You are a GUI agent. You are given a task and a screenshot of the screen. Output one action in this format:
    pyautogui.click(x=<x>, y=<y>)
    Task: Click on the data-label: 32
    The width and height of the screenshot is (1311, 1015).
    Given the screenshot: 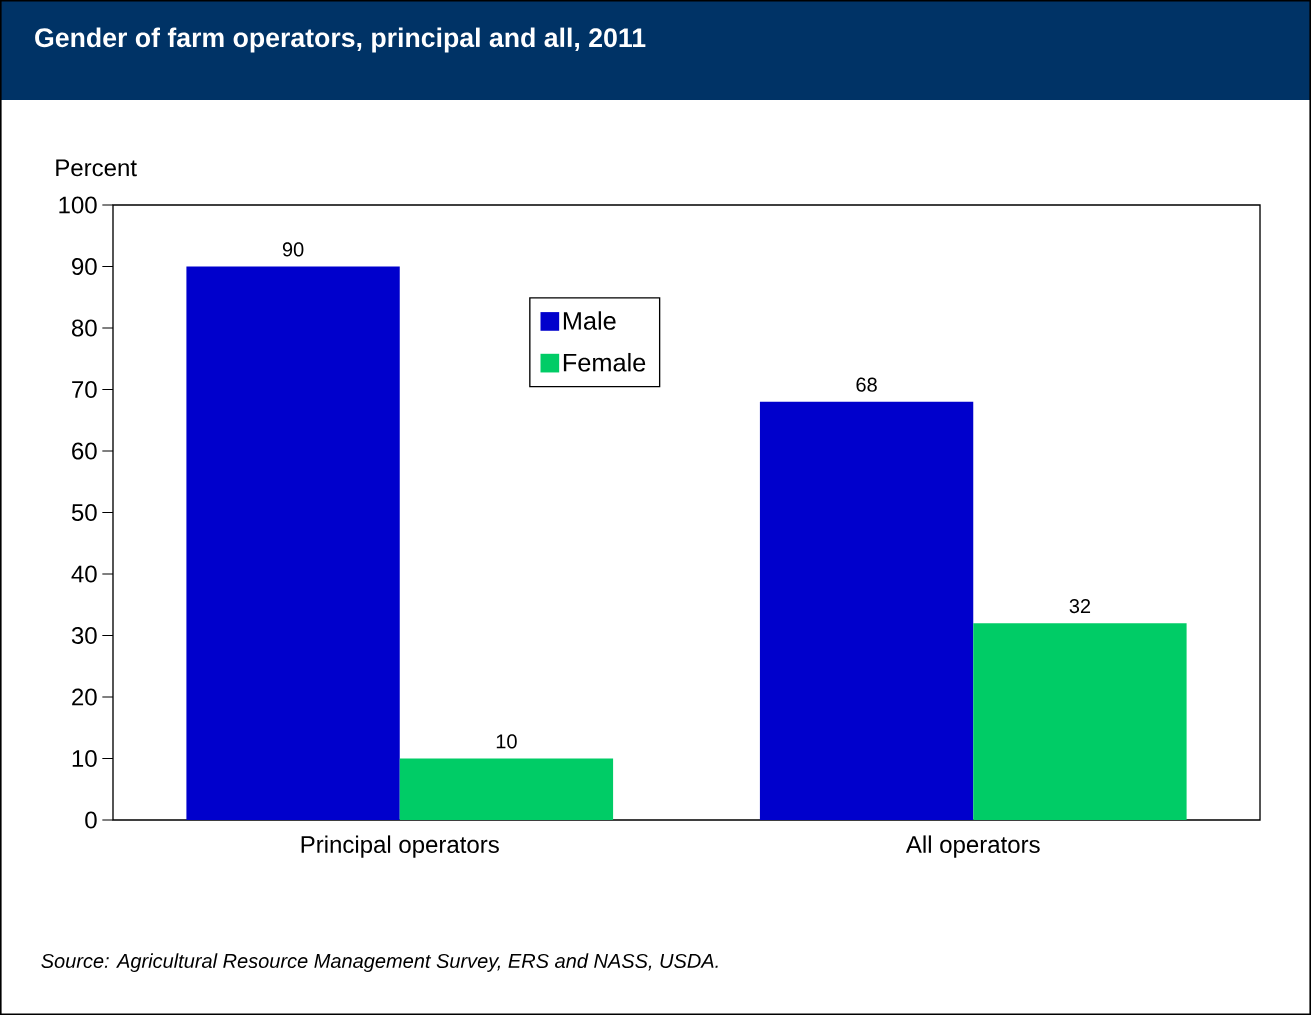 What is the action you would take?
    pyautogui.click(x=1080, y=606)
    